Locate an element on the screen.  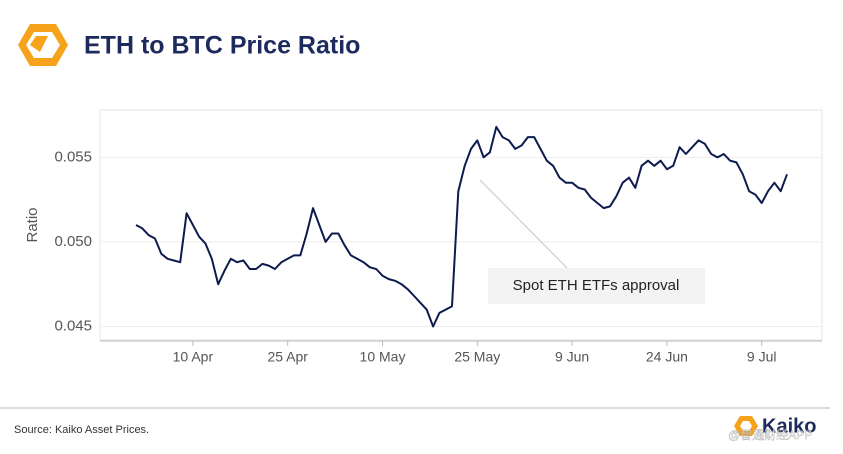
x-tick-label: 25 May is located at coordinates (477, 357).